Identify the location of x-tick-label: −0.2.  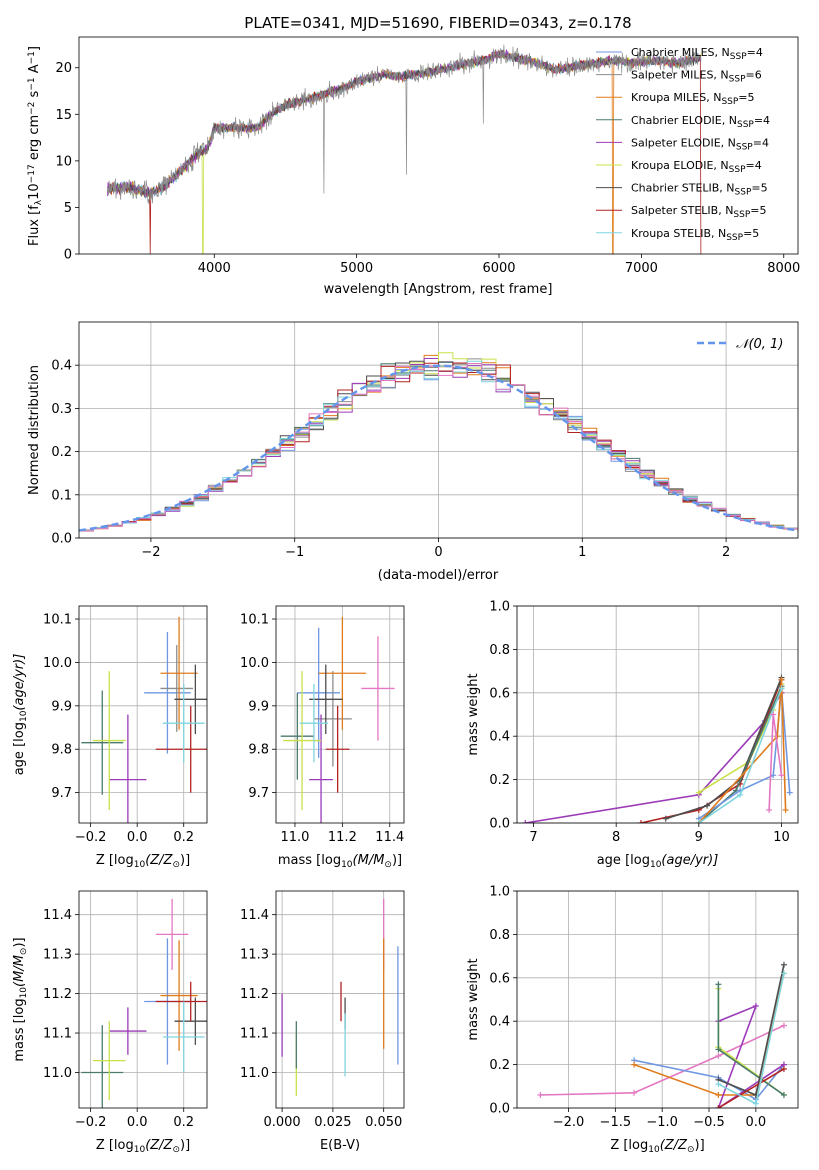
(91, 837).